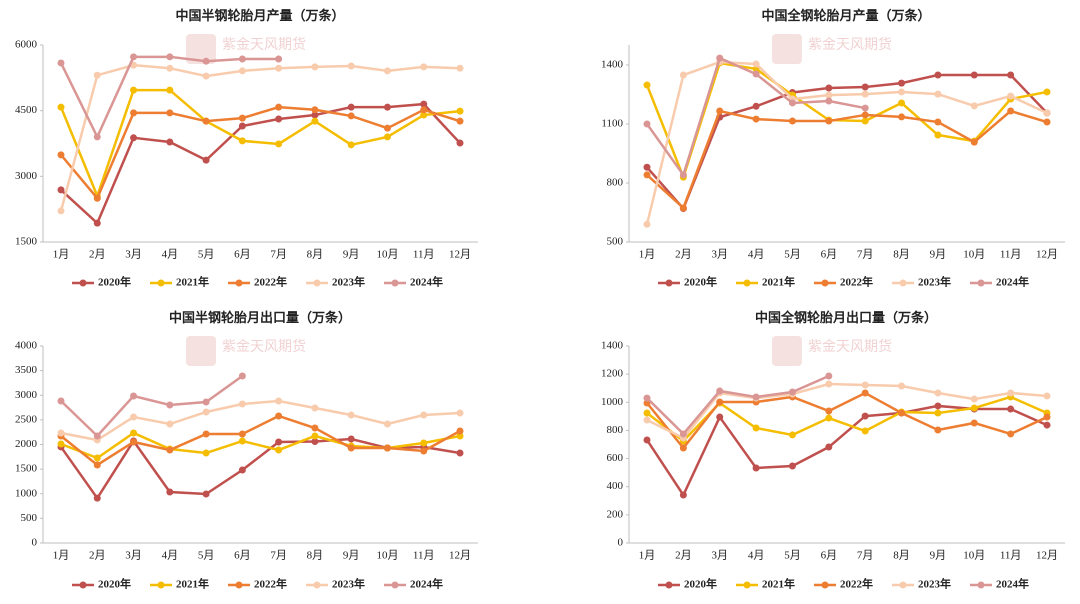 The height and width of the screenshot is (604, 1080). Describe the element at coordinates (26, 370) in the screenshot. I see `y-tick-label: 3500` at that location.